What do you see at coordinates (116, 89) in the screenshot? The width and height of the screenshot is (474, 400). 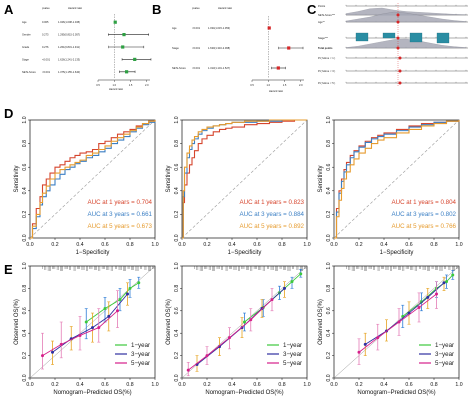 I see `forest-a-xlabel: Hazard ratio` at bounding box center [116, 89].